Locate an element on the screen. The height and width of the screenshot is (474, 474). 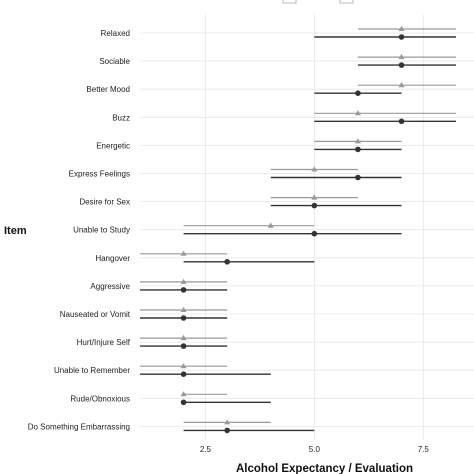
x-tick-label: 7.5 is located at coordinates (424, 449).